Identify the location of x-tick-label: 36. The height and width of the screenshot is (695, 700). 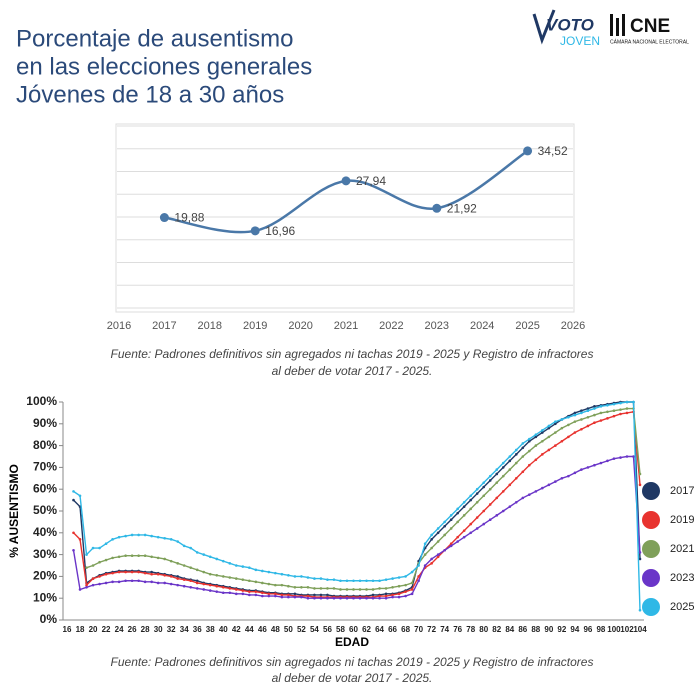
(197, 629).